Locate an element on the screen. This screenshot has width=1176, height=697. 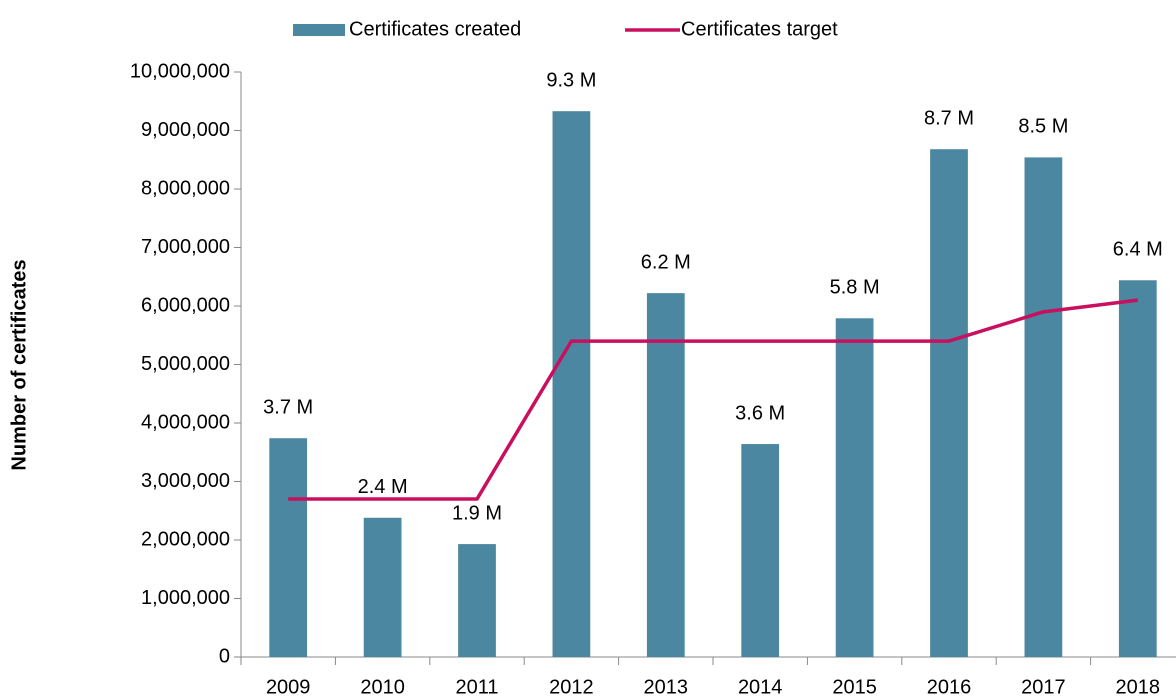
x-tick-label: 2013 is located at coordinates (666, 686).